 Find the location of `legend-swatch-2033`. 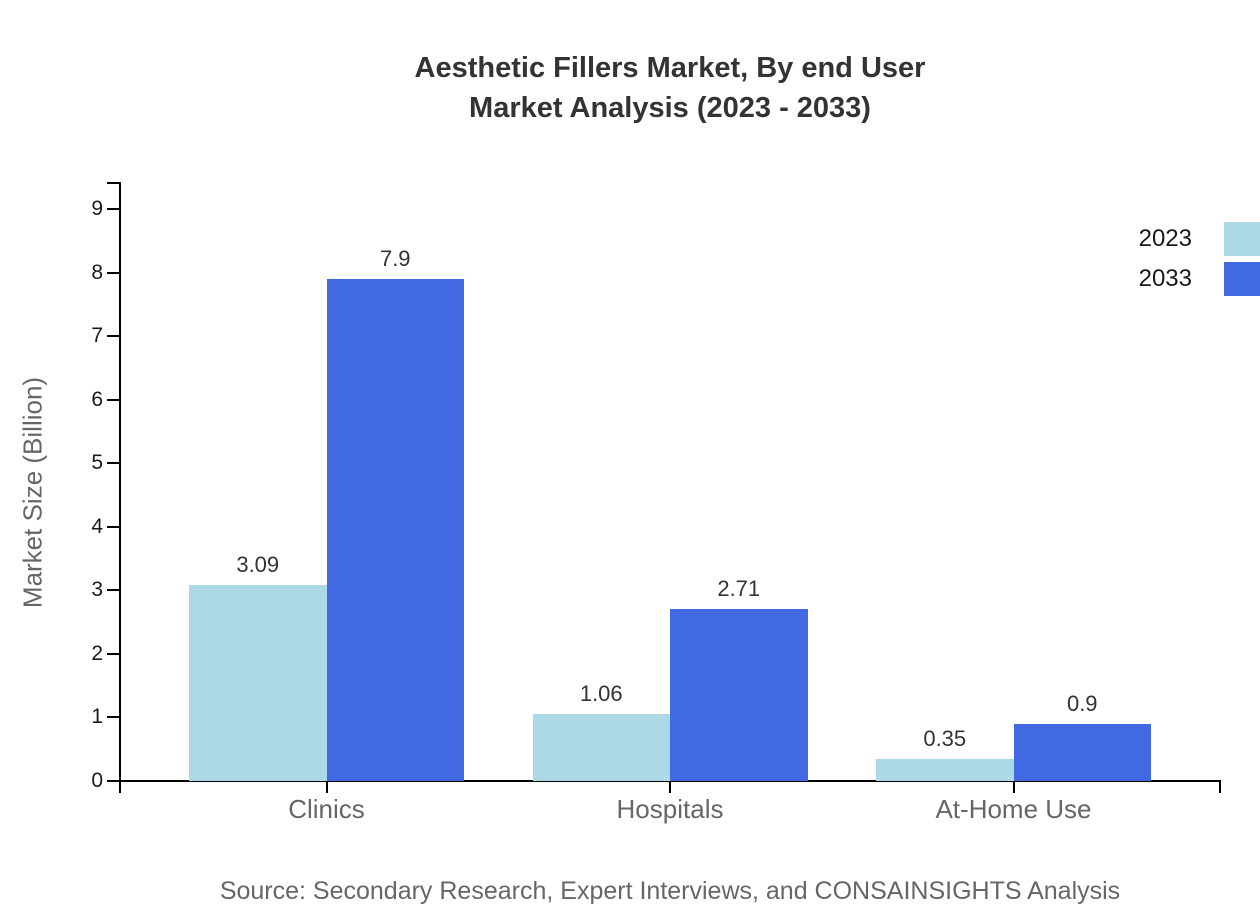

legend-swatch-2033 is located at coordinates (1242, 278).